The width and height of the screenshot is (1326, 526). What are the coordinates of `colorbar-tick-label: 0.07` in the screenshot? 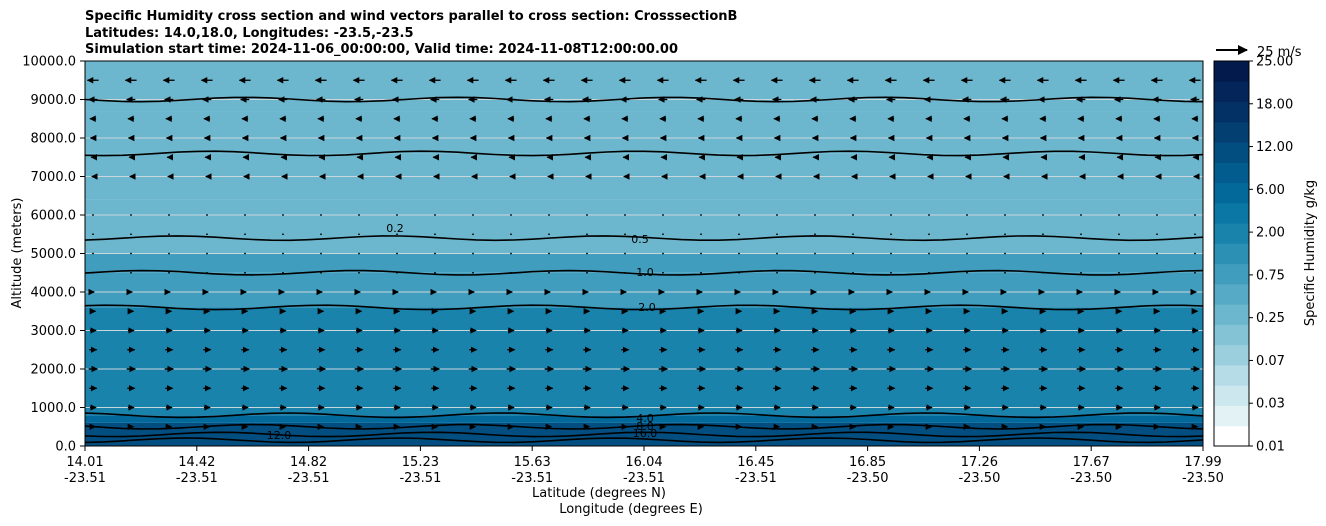 It's located at (1270, 361).